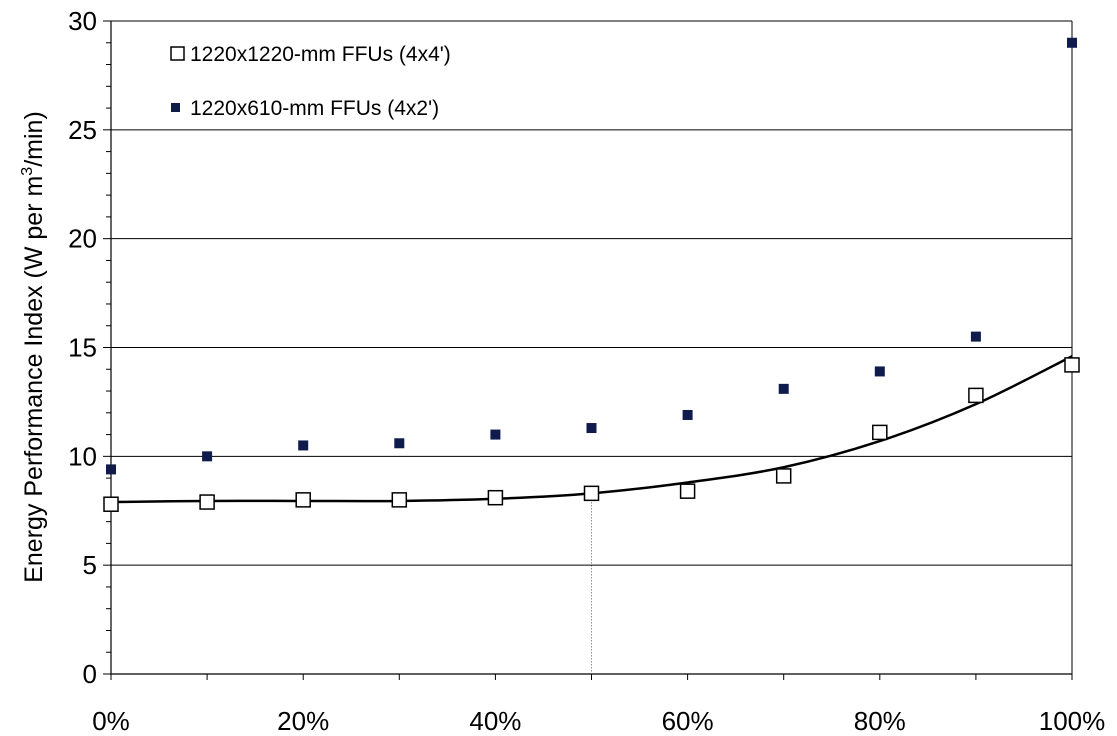 Image resolution: width=1117 pixels, height=736 pixels. What do you see at coordinates (177, 53) in the screenshot?
I see `legend-open-square-icon` at bounding box center [177, 53].